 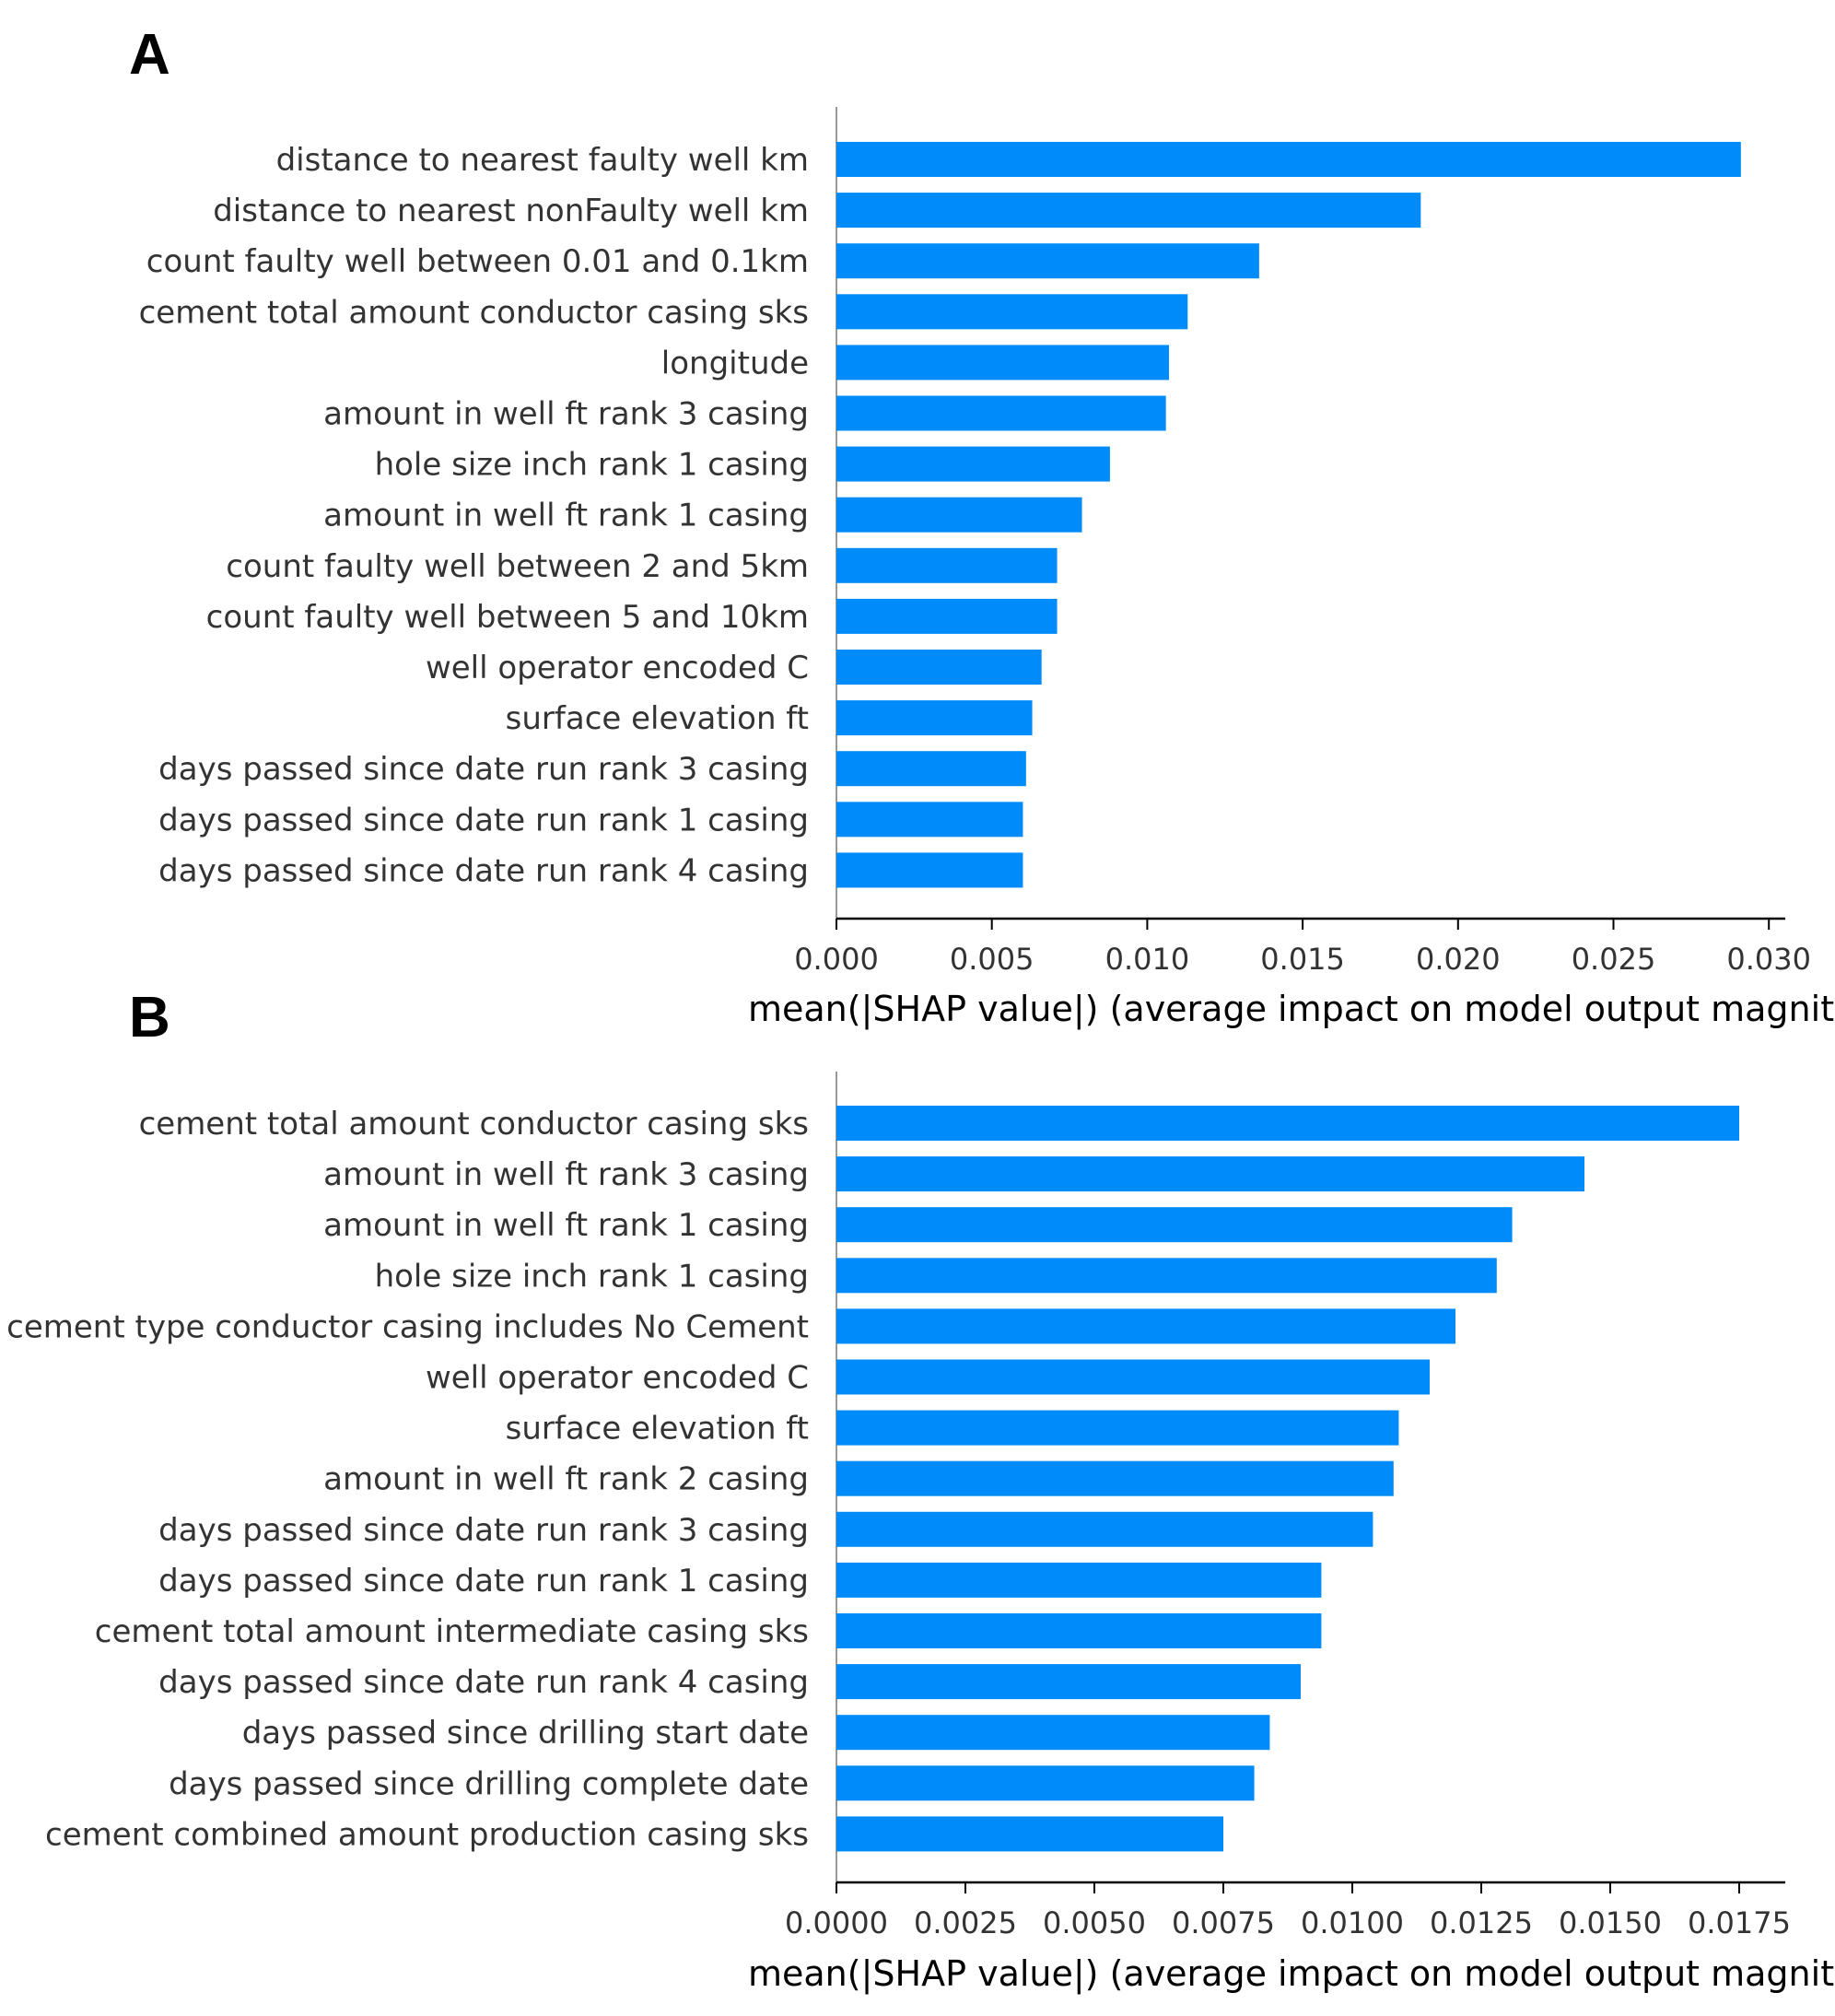 What do you see at coordinates (992, 959) in the screenshot?
I see `x-tick-label: 0.005` at bounding box center [992, 959].